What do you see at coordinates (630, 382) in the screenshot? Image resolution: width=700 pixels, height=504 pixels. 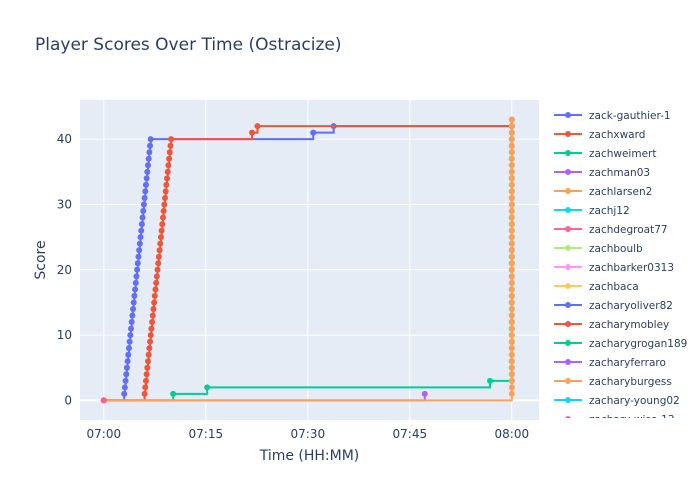 I see `legend-label: zacharyburgess` at bounding box center [630, 382].